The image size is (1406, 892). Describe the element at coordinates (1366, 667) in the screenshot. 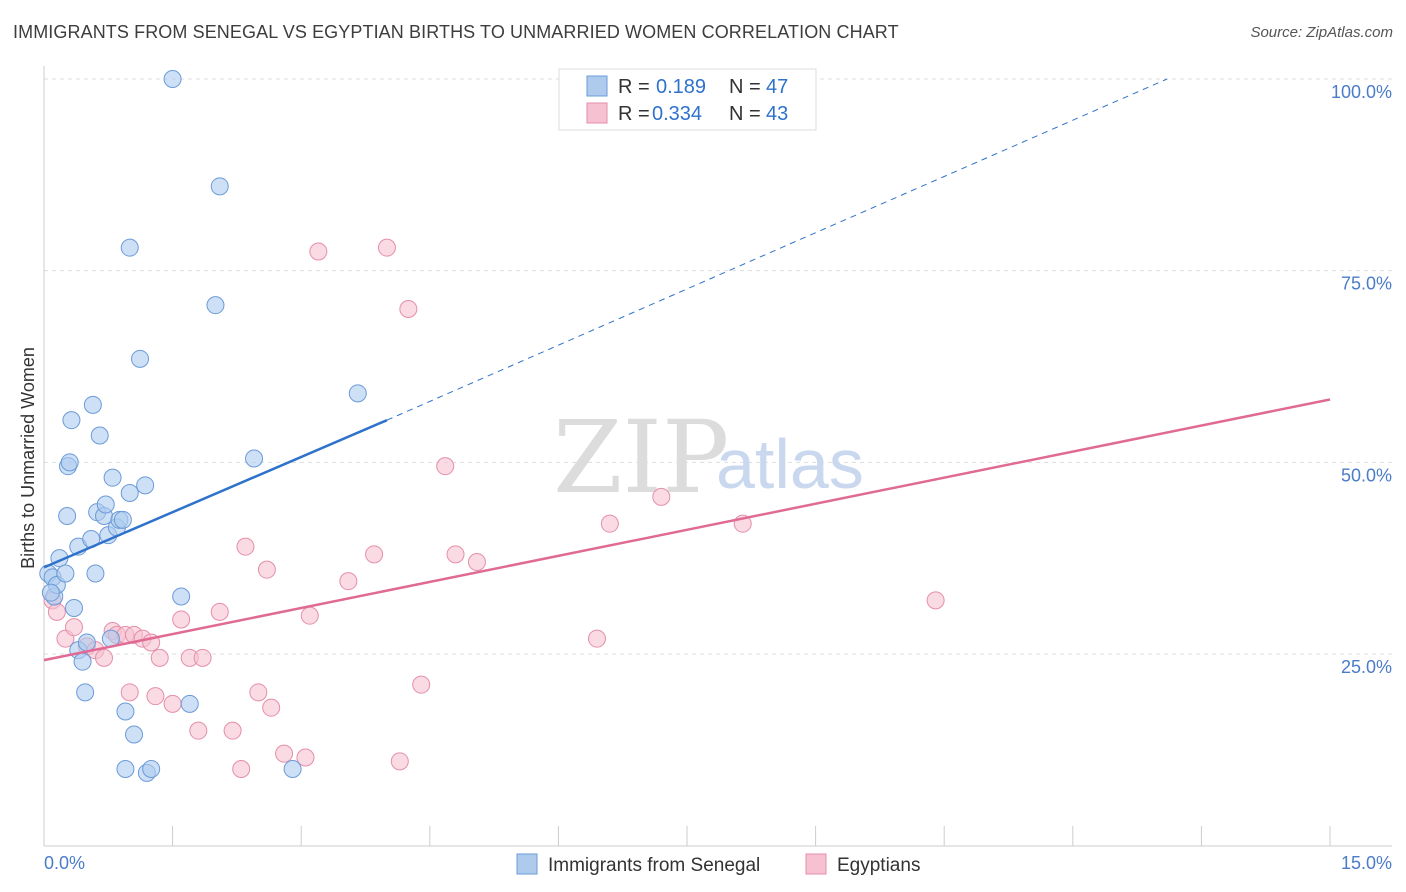

I see `y-tick-label: 25.0%` at that location.